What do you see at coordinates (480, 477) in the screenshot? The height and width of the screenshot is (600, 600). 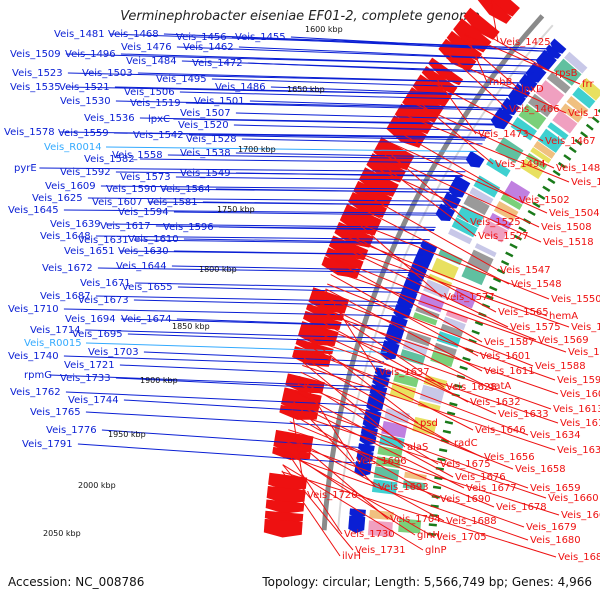 I see `reverse-gene-label: Veis_1676` at bounding box center [480, 477].